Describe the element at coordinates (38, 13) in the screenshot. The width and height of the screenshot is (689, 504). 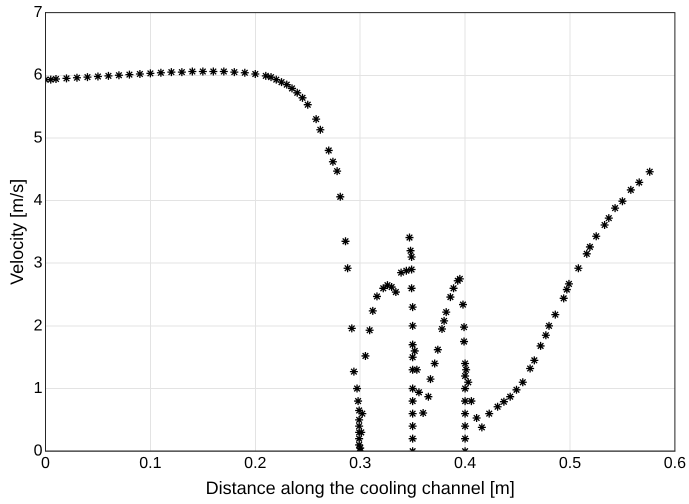
I see `y-tick-label: 7` at that location.